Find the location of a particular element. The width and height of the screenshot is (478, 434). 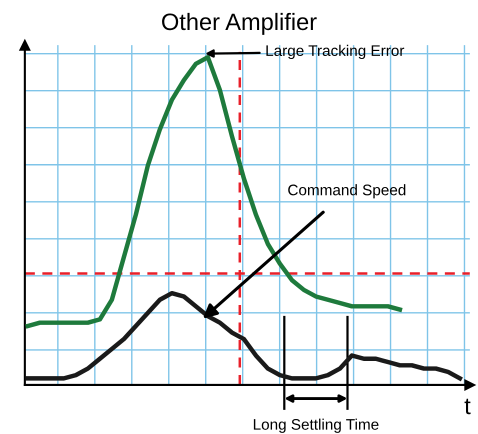

x-axis-title: t is located at coordinates (467, 406).